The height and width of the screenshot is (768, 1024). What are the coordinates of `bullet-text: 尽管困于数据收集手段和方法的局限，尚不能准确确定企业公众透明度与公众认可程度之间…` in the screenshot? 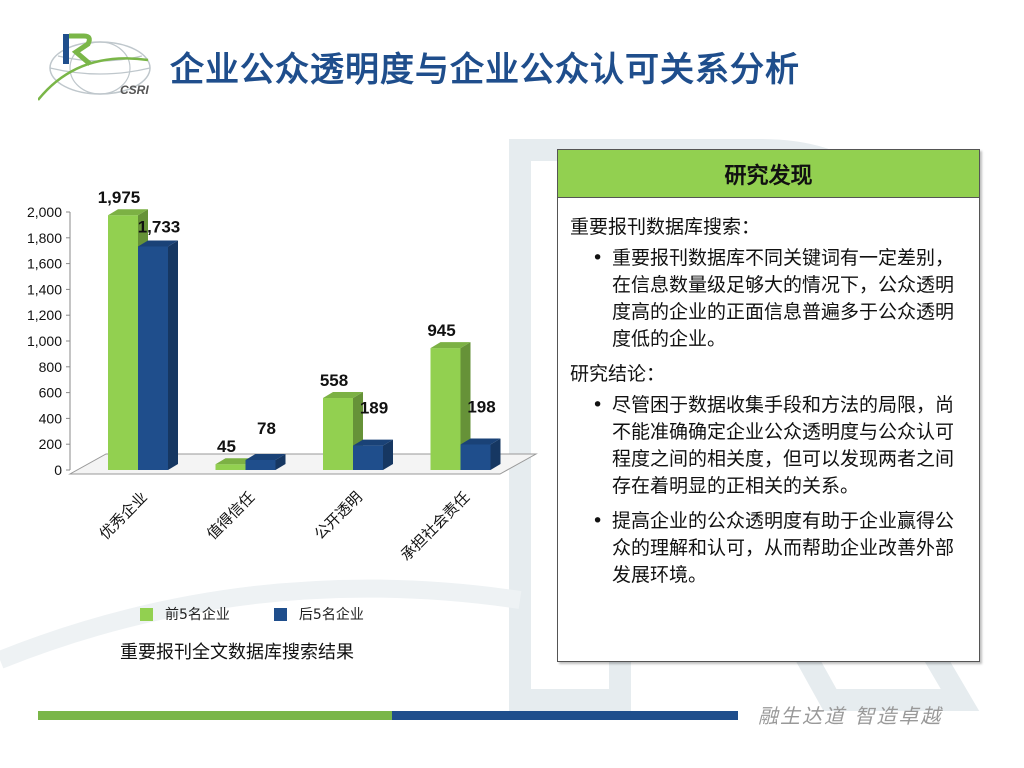 It's located at (783, 445).